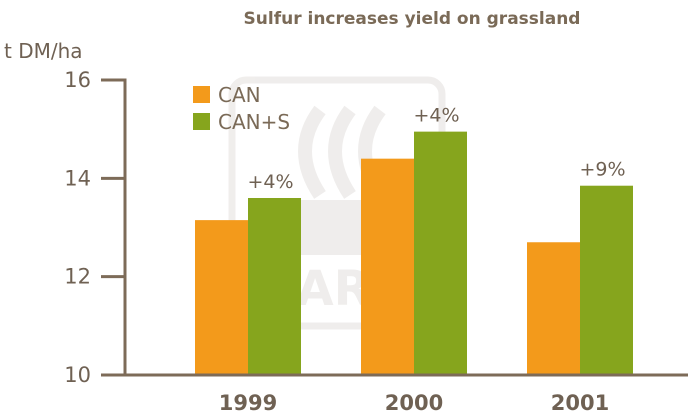 Image resolution: width=699 pixels, height=416 pixels. I want to click on legend: CAN CAN+S, so click(241, 108).